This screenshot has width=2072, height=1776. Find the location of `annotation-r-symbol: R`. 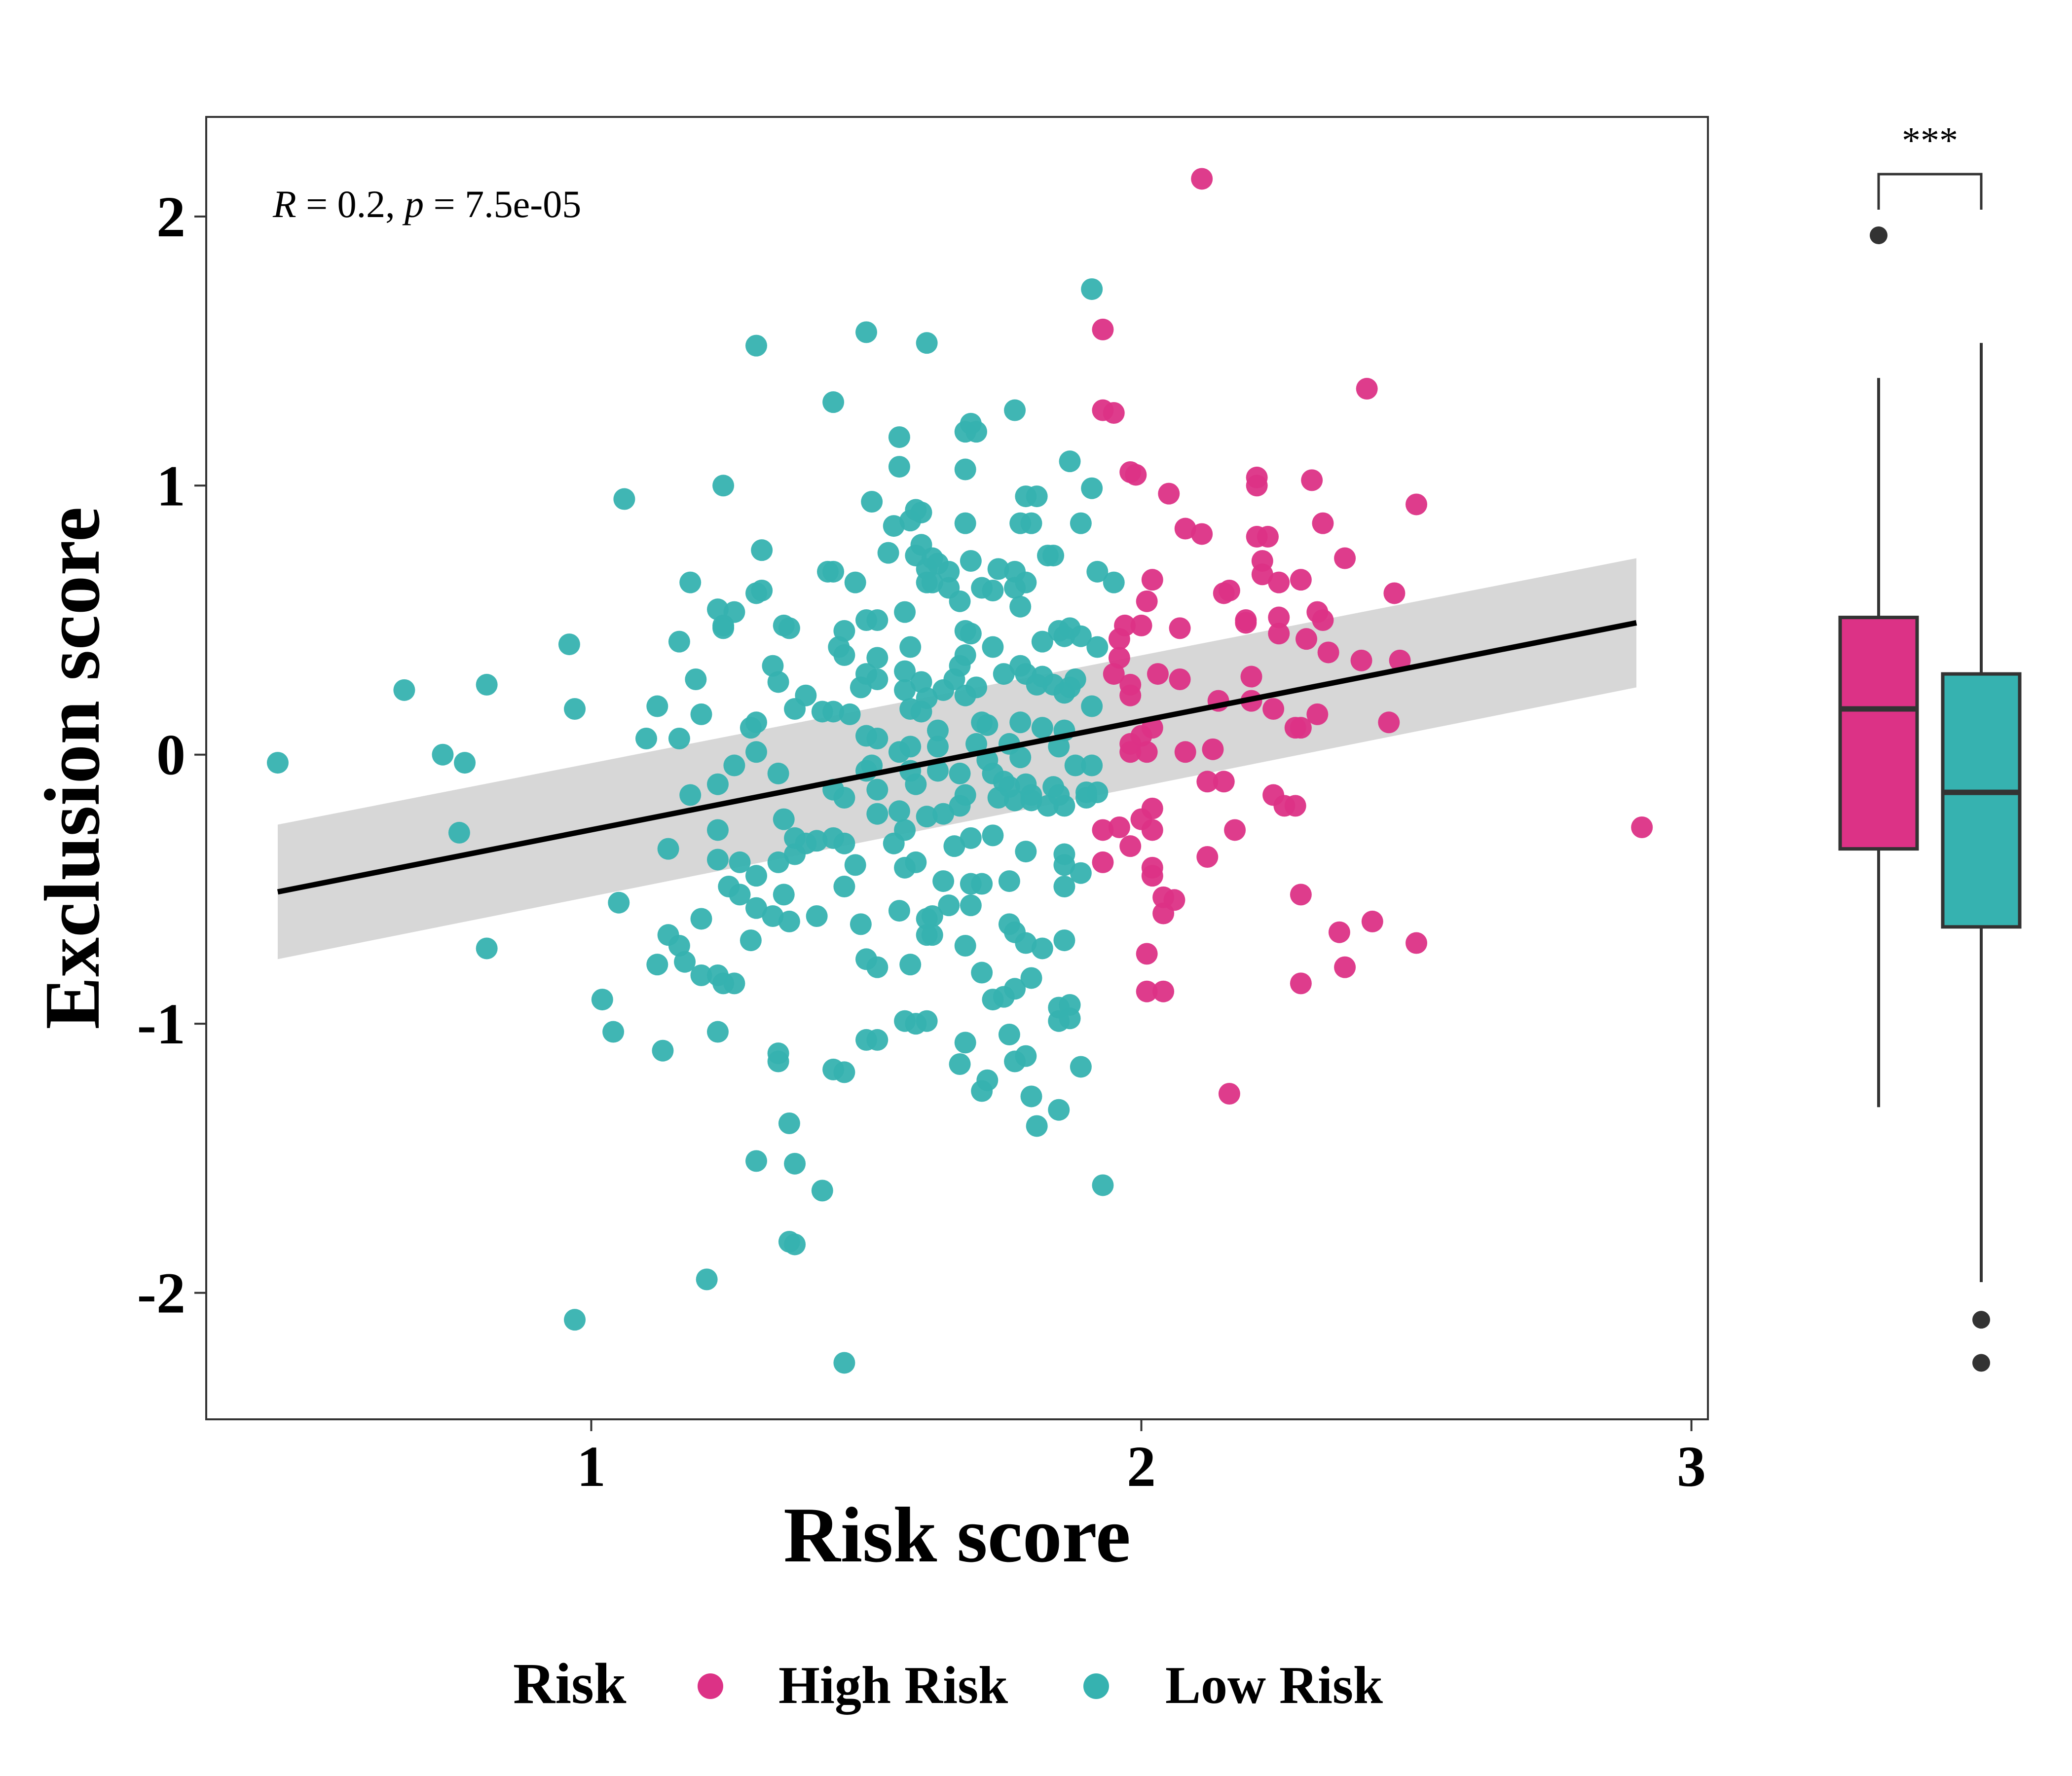

annotation-r-symbol: R is located at coordinates (284, 204).